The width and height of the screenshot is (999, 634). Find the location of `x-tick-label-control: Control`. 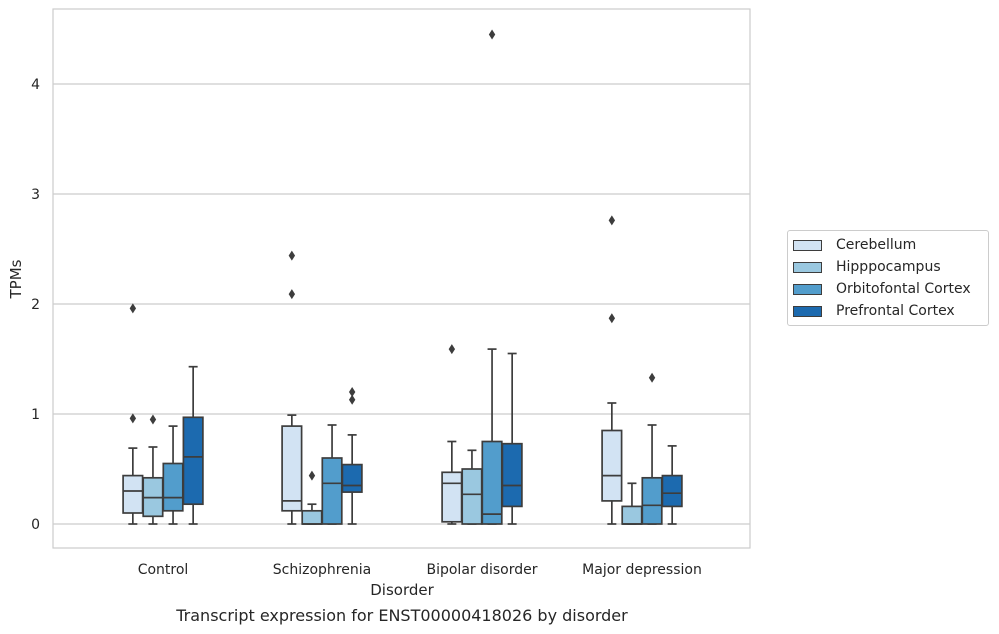

x-tick-label-control: Control is located at coordinates (163, 570).